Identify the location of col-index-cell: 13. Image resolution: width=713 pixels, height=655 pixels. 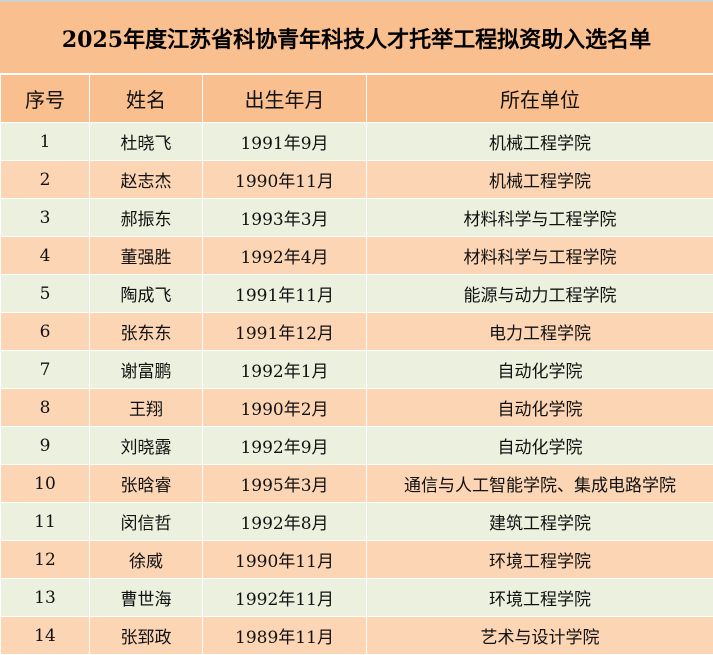
(45, 598).